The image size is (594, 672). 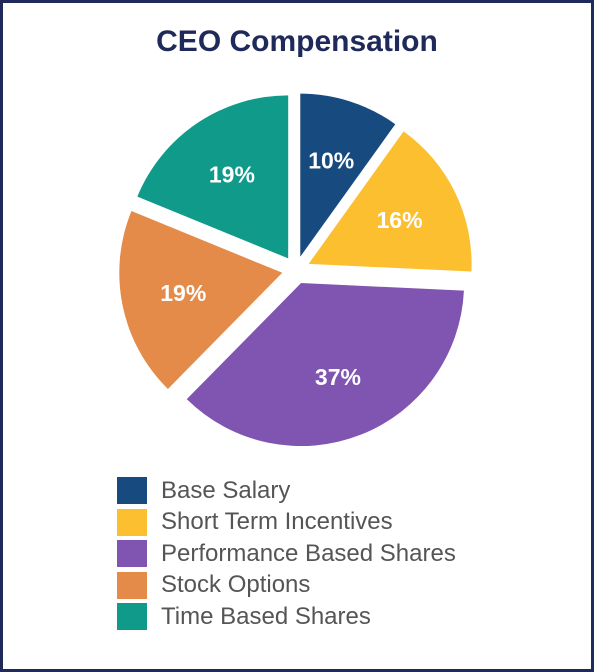 I want to click on legend-item-short-term-incentives: Short Term Incentives, so click(x=286, y=523).